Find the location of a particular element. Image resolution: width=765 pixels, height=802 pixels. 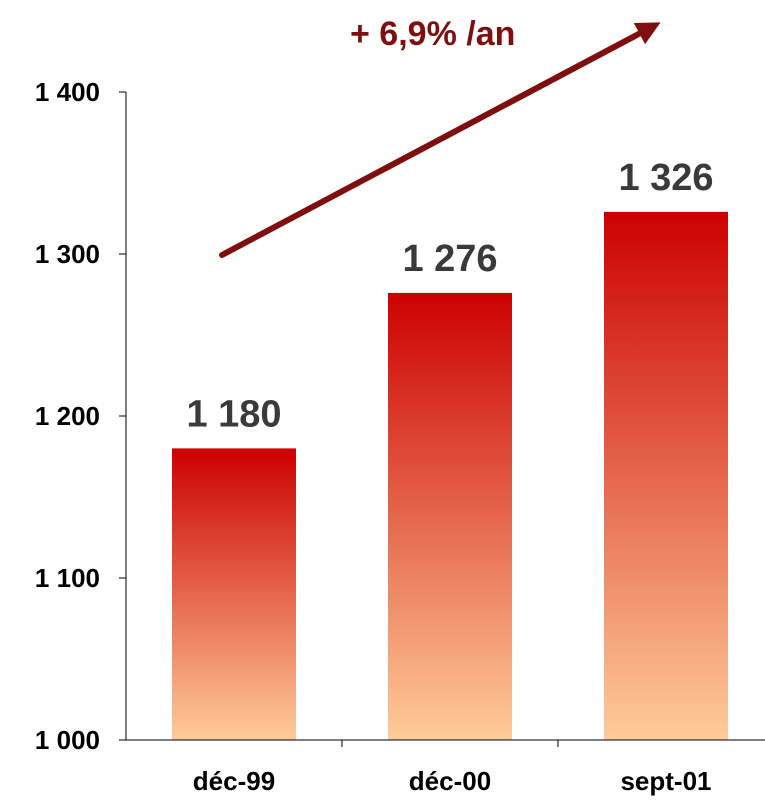

value-label-déc-99: 1 180 is located at coordinates (233, 414).